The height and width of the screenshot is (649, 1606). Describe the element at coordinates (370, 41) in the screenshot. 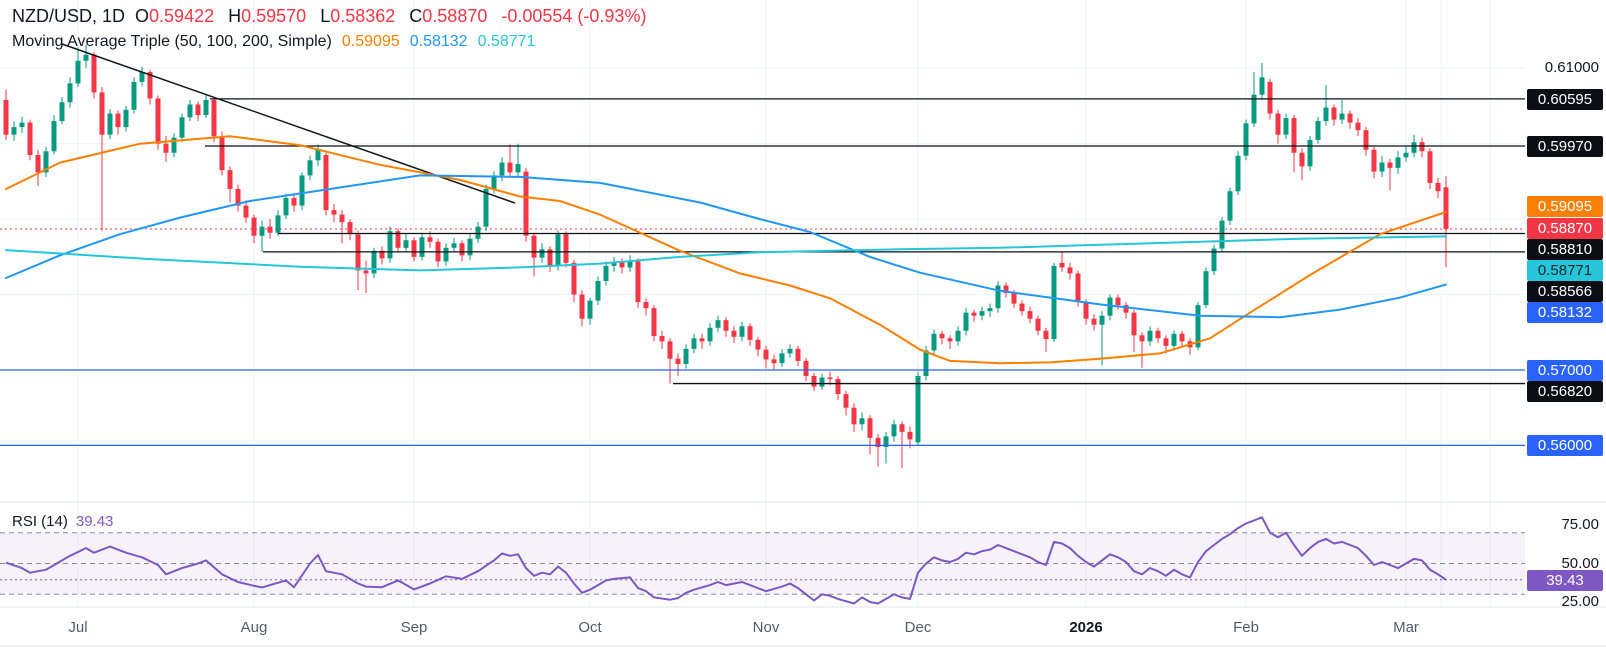

I see `ma50-value: 0.59095` at that location.